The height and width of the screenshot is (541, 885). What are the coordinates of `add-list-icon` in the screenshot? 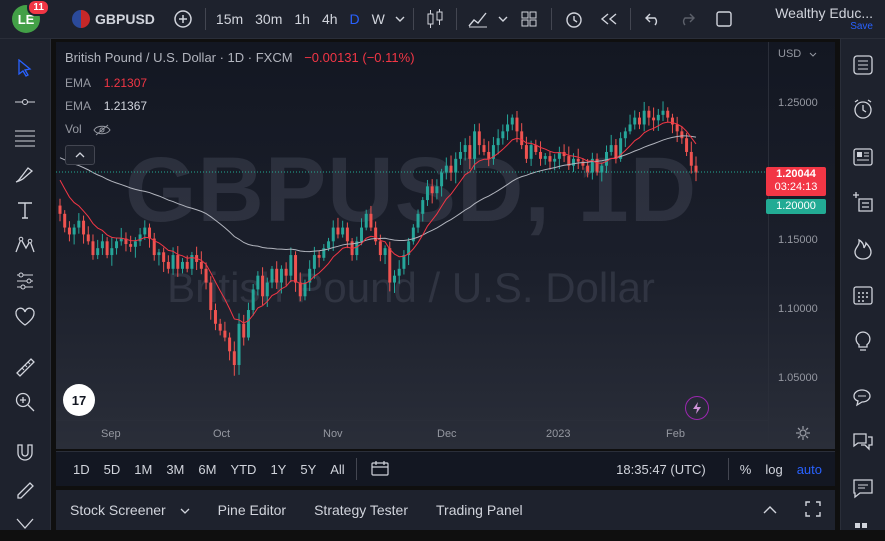 It's located at (863, 202).